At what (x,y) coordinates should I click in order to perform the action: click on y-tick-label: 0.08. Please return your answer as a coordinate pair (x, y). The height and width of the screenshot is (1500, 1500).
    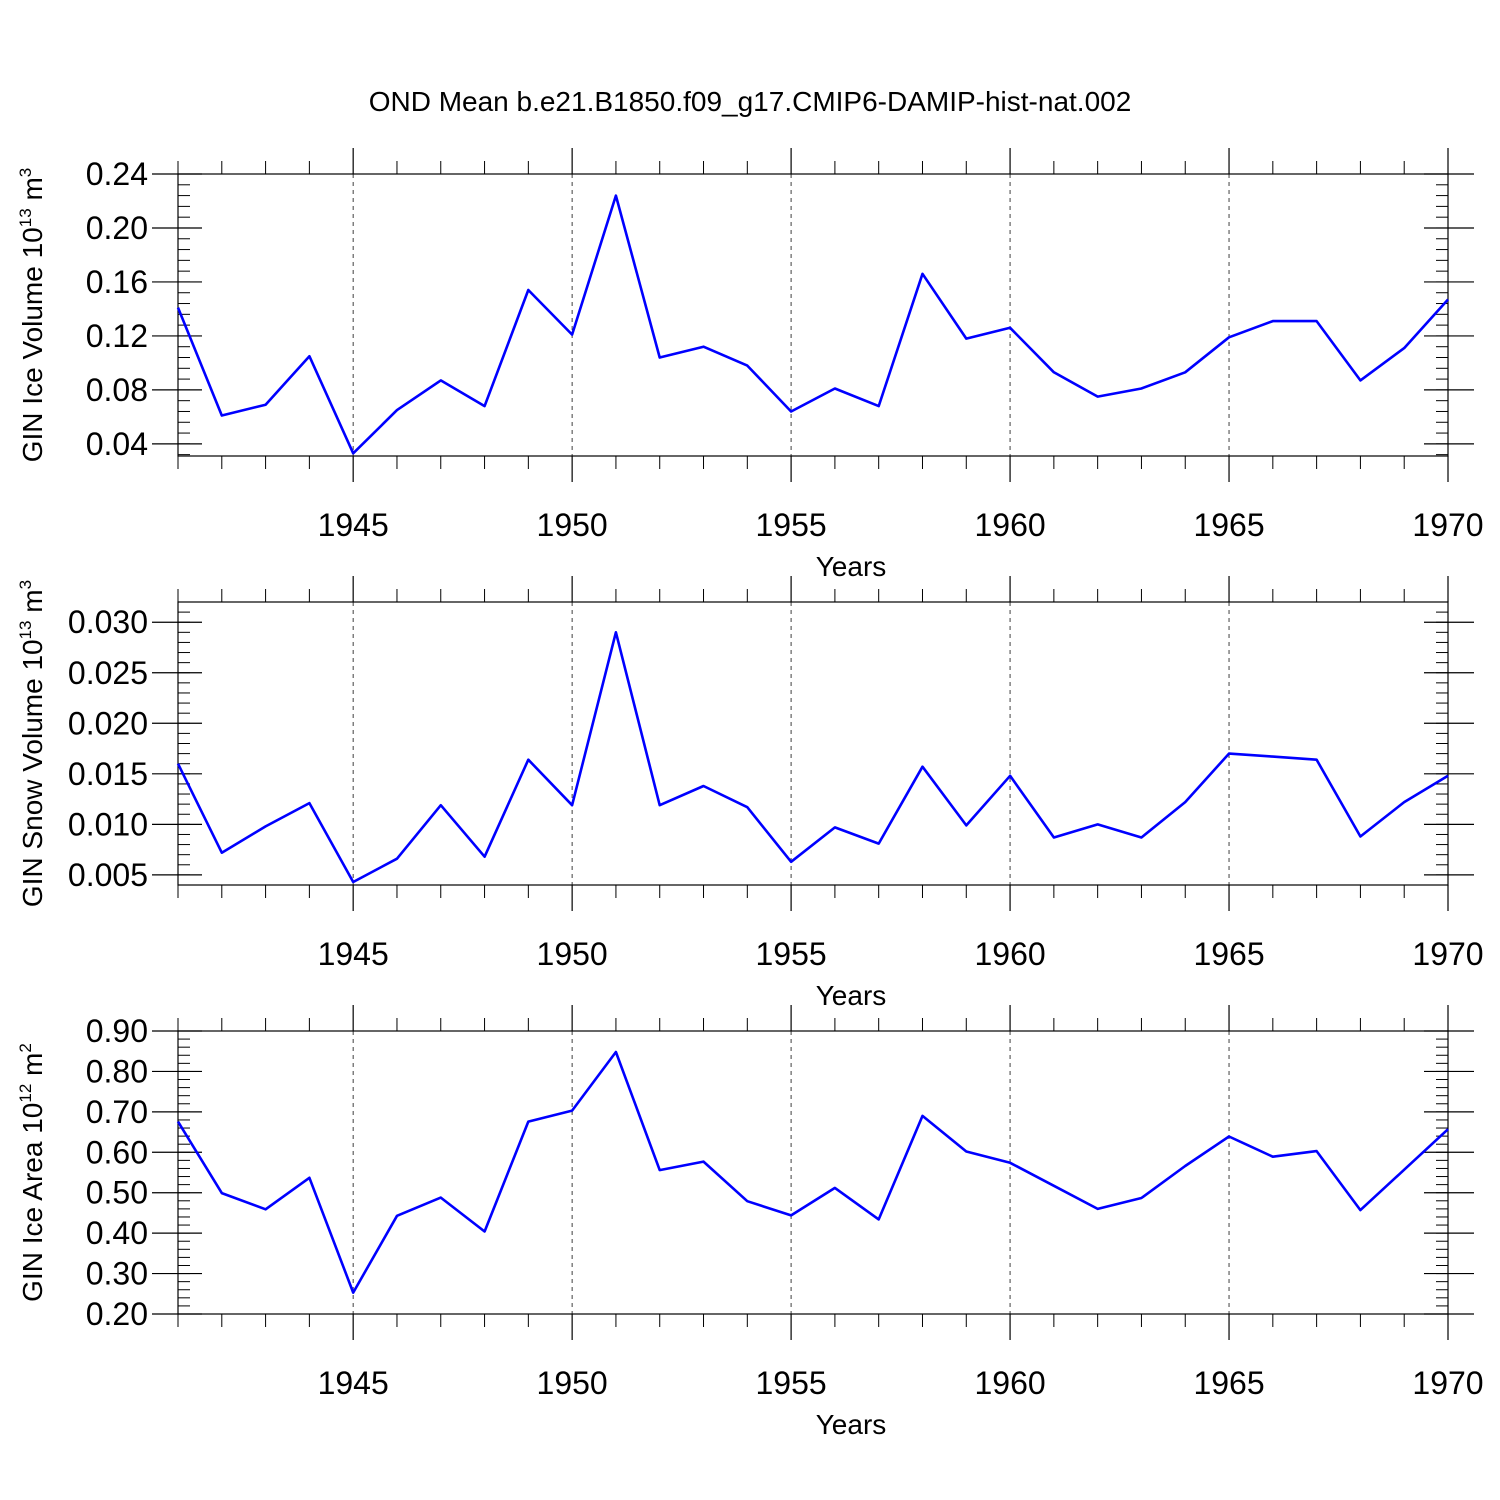
    Looking at the image, I should click on (117, 390).